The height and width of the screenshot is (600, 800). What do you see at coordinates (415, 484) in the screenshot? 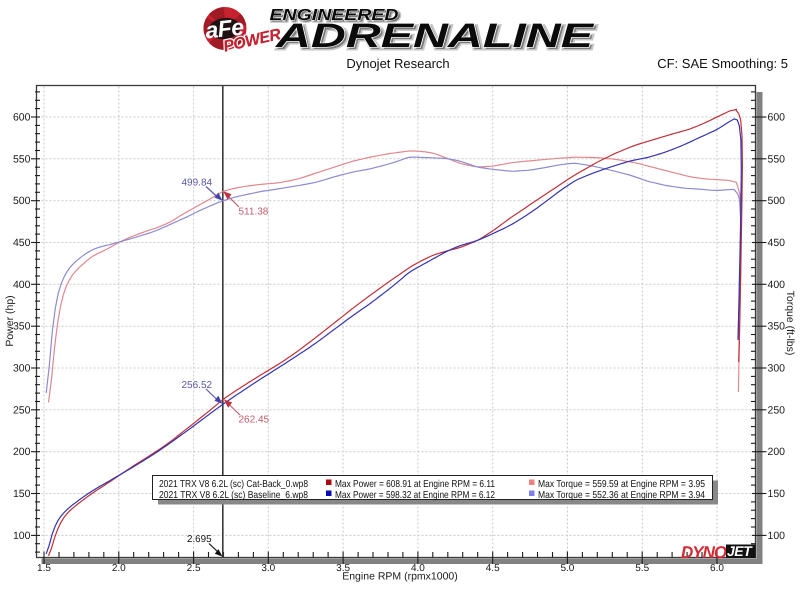
I see `svg-text:Max Power = 608.91 at Engine R: Max Power = 608.91 at Engine RPM = 6.11` at bounding box center [415, 484].